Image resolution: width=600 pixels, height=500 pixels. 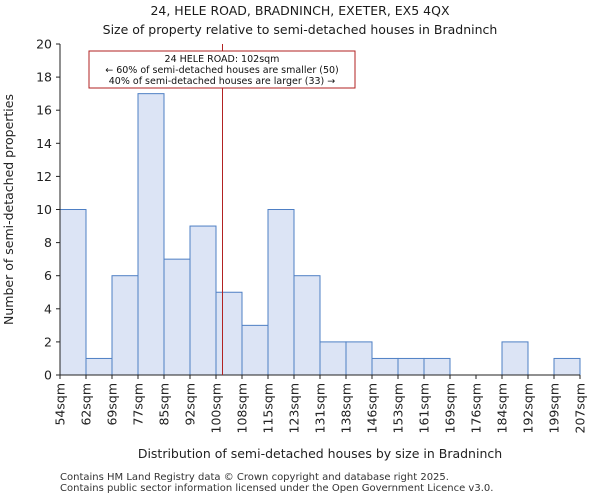 I want to click on x-tick-label: 131sqm, so click(x=320, y=408).